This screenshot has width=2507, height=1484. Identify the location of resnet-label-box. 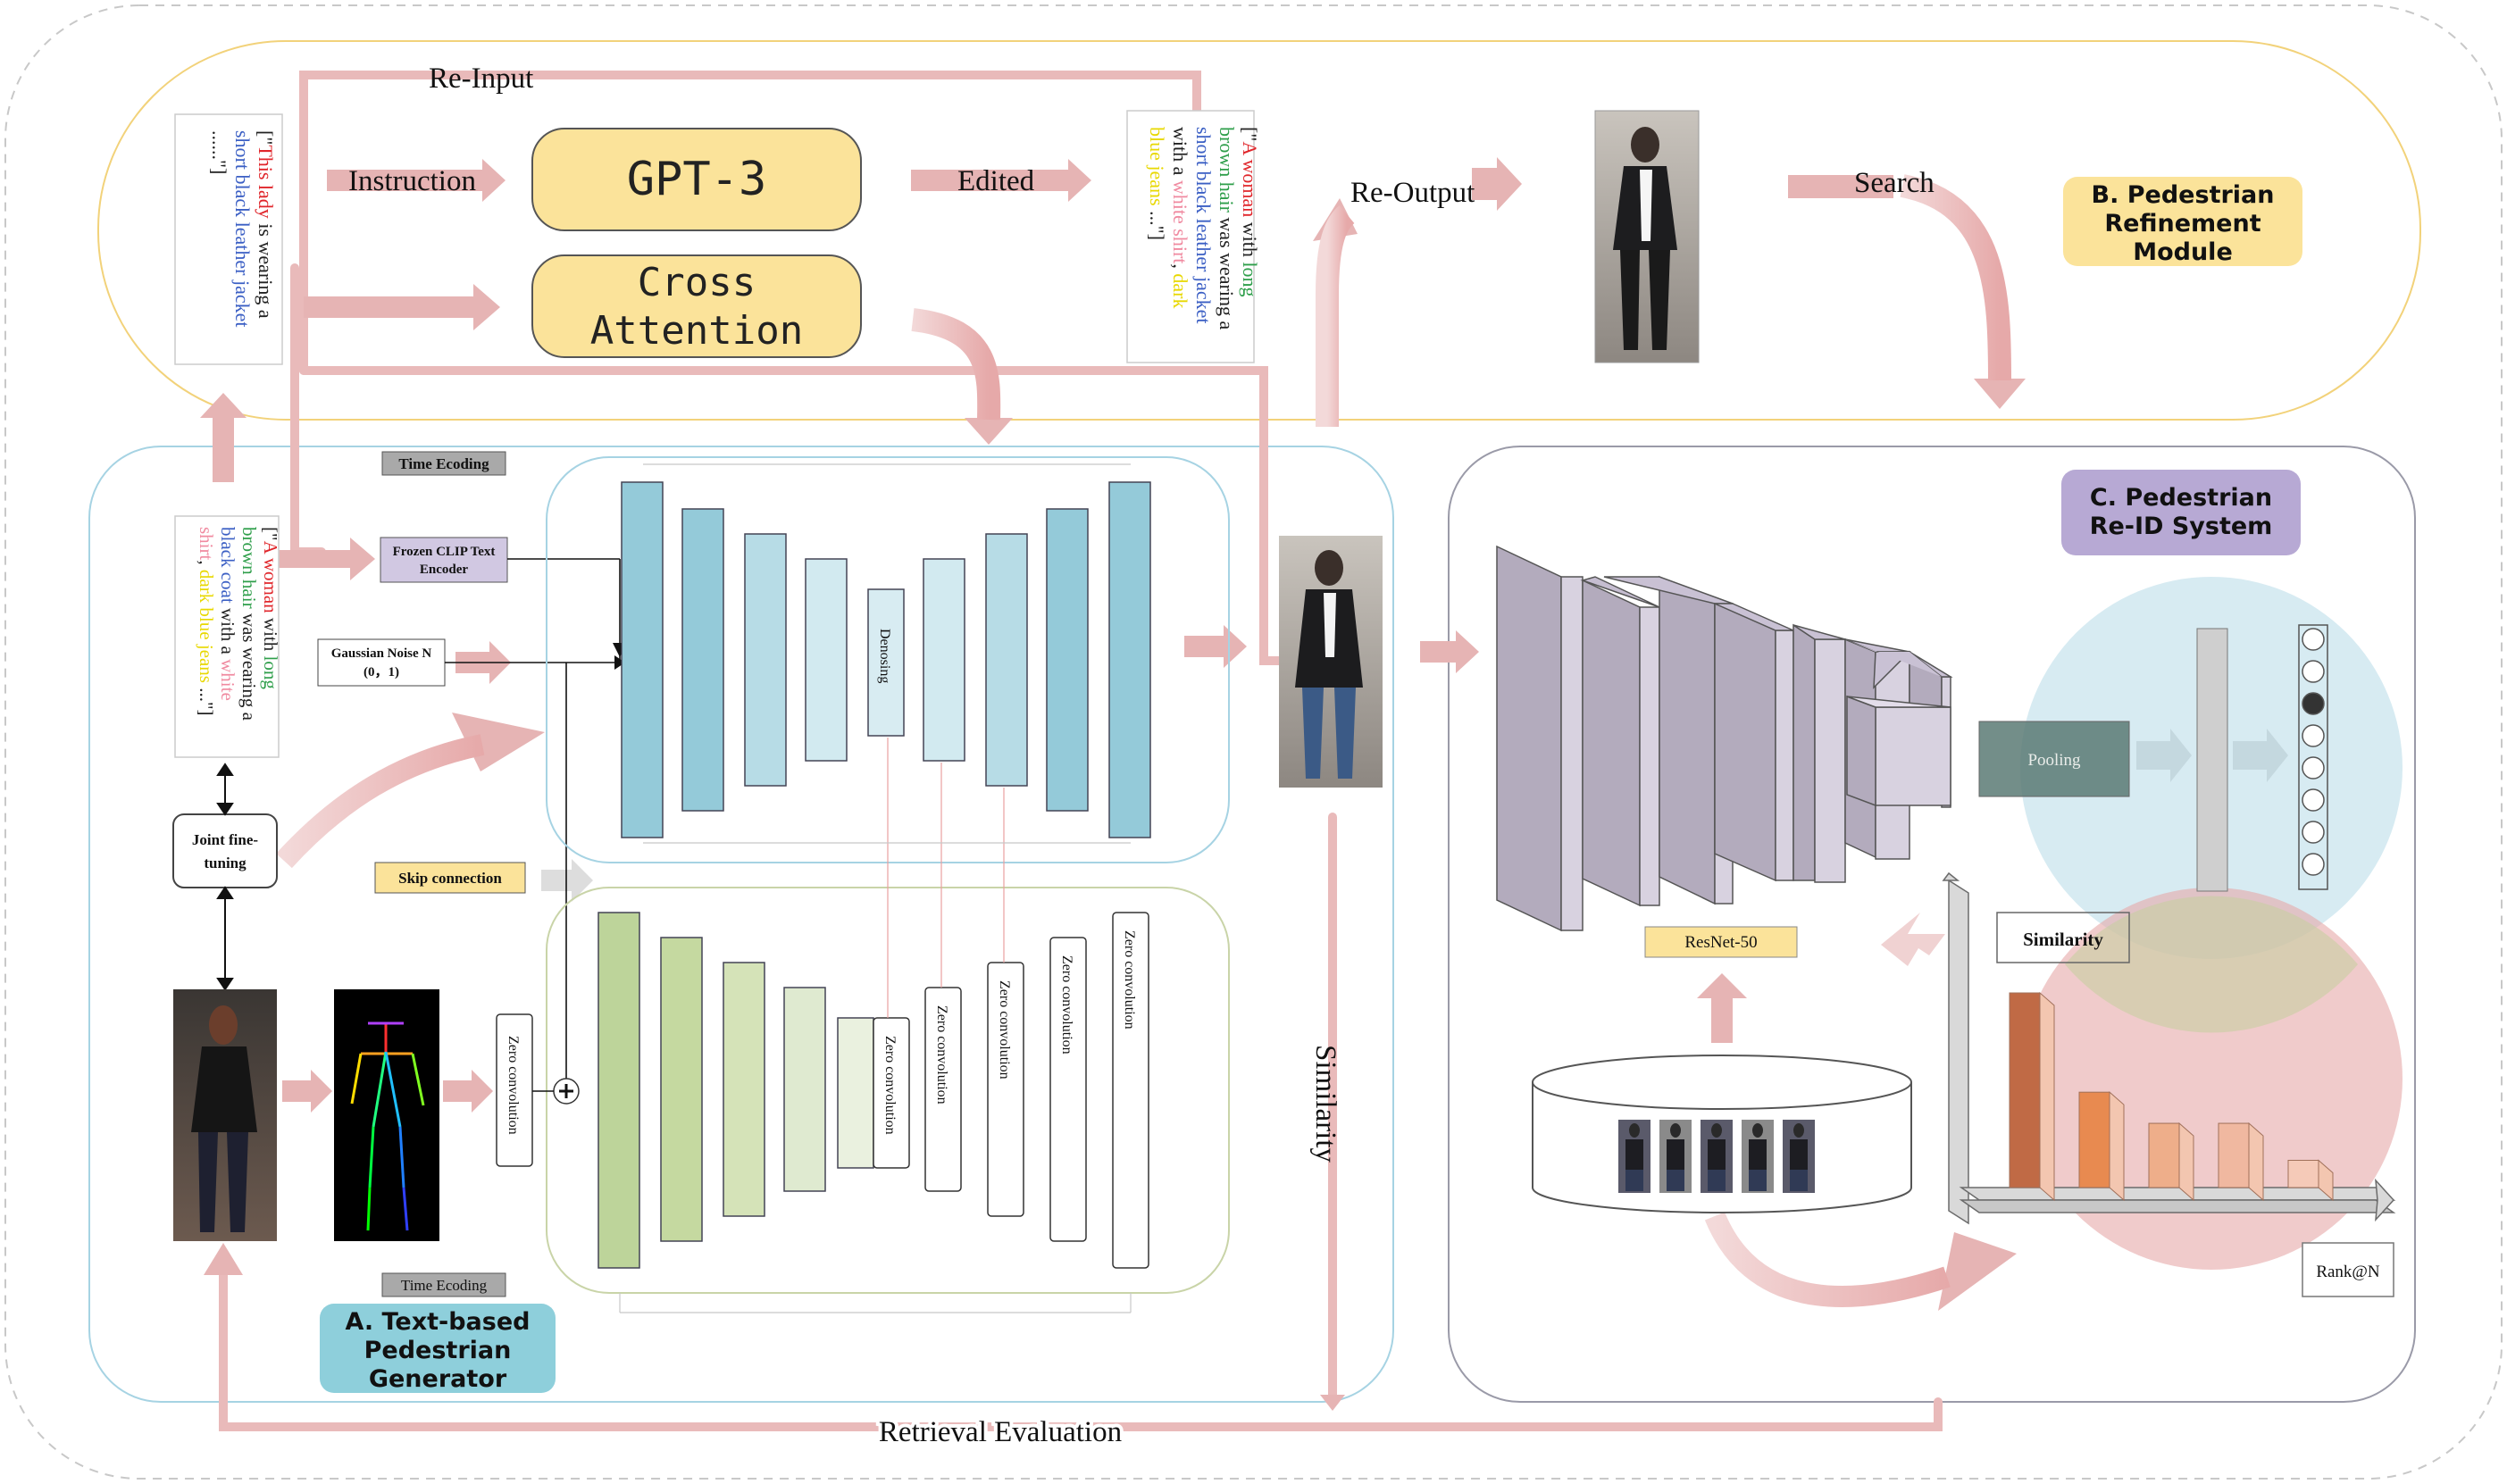
(1721, 942).